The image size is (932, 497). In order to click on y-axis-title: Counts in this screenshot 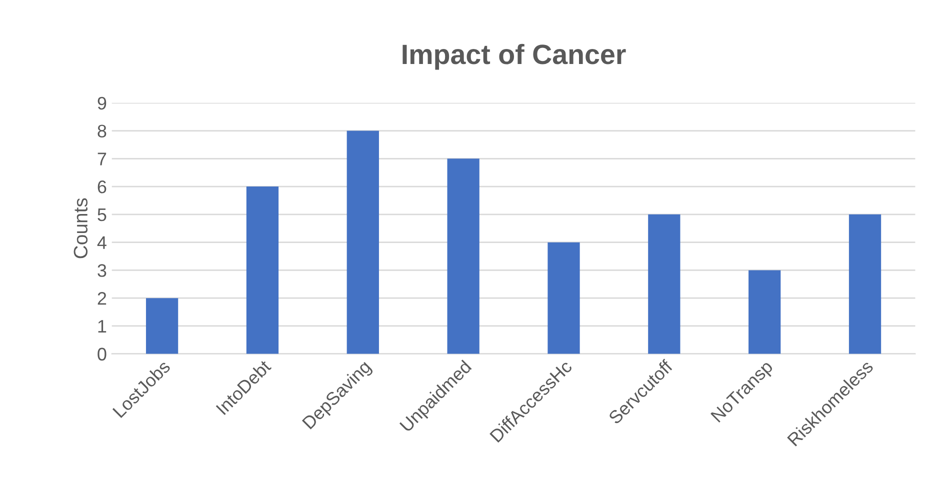, I will do `click(81, 228)`.